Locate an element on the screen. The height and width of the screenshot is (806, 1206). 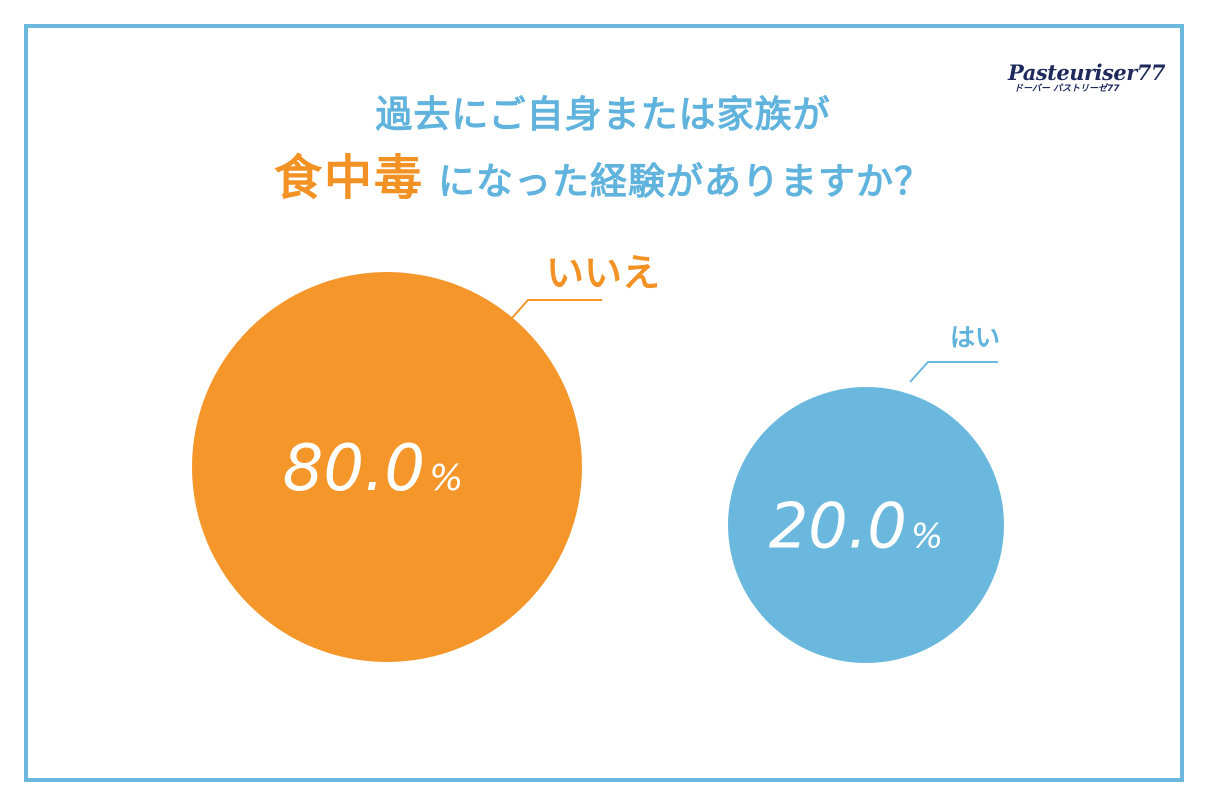
bubble-yes is located at coordinates (866, 525).